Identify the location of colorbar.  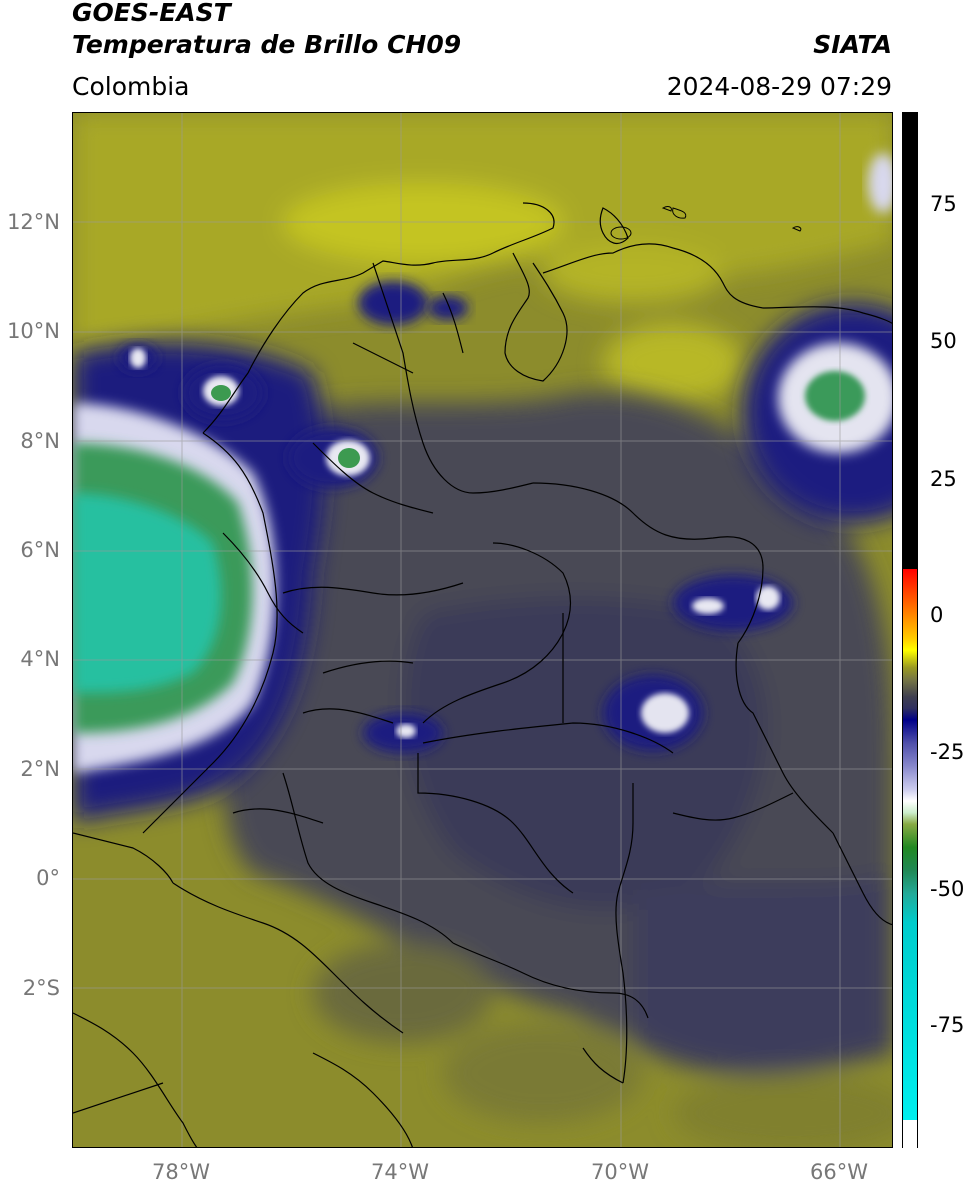
(910, 630).